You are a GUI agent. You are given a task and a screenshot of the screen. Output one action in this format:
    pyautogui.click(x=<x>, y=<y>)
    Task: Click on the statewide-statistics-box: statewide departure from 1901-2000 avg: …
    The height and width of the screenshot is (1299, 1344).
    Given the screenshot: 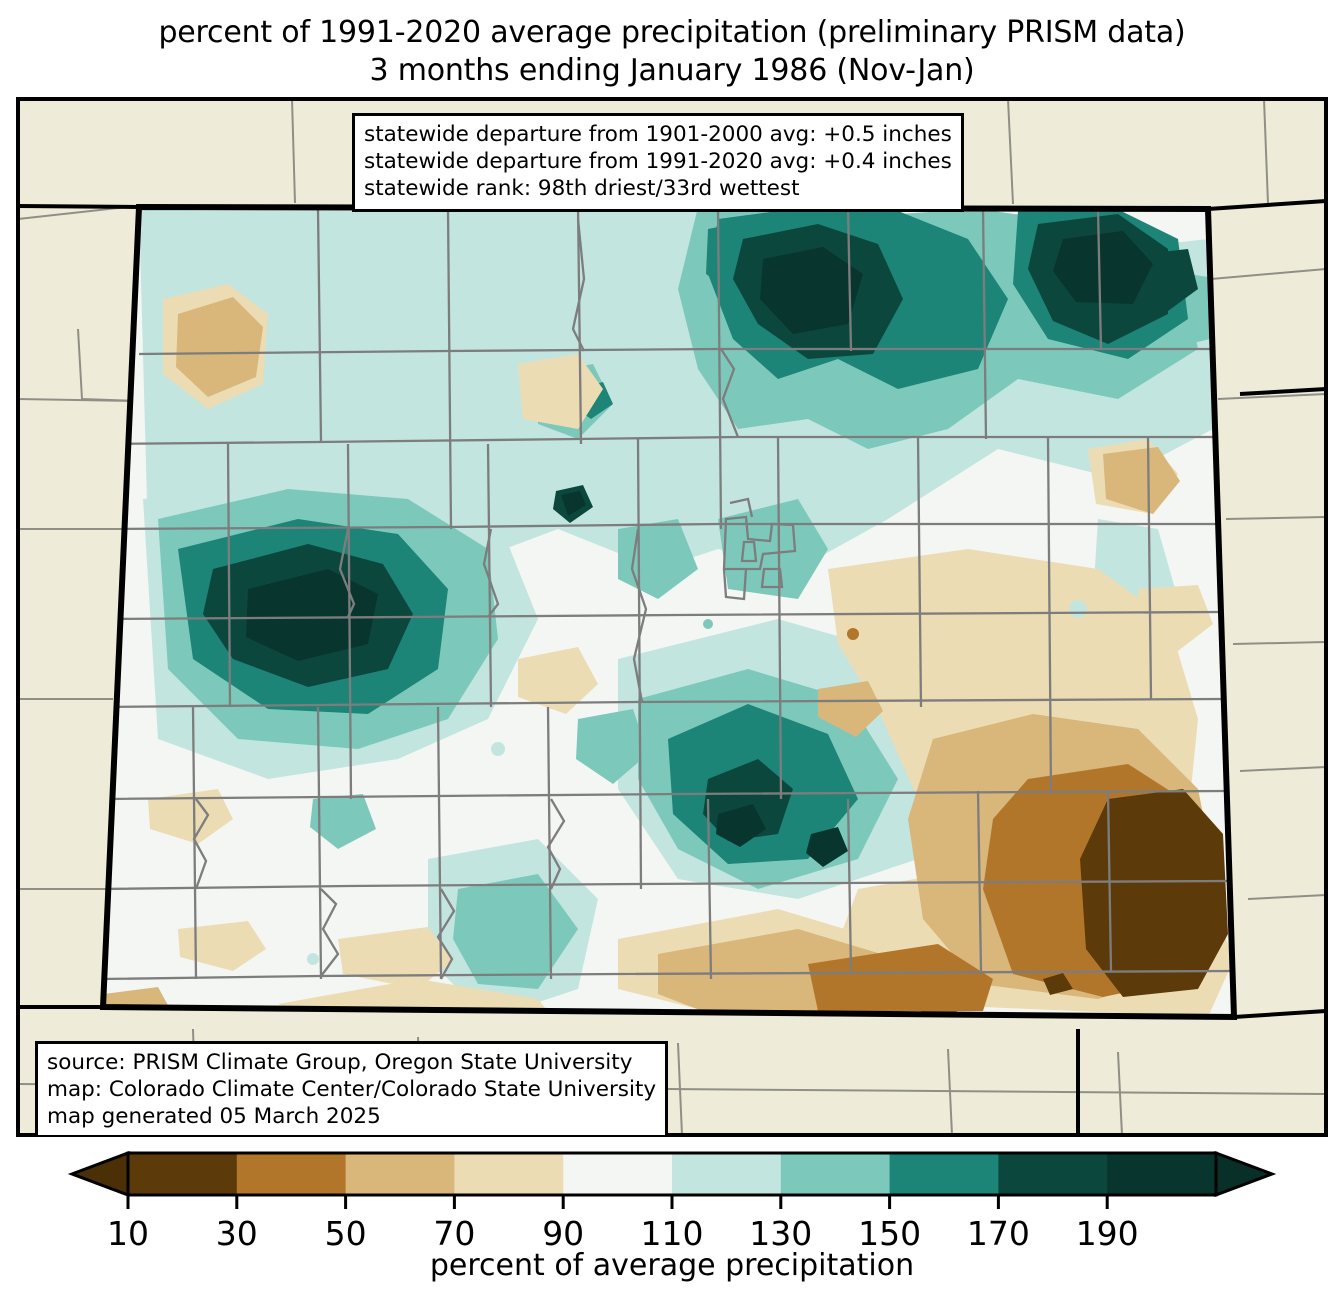 What is the action you would take?
    pyautogui.click(x=658, y=162)
    